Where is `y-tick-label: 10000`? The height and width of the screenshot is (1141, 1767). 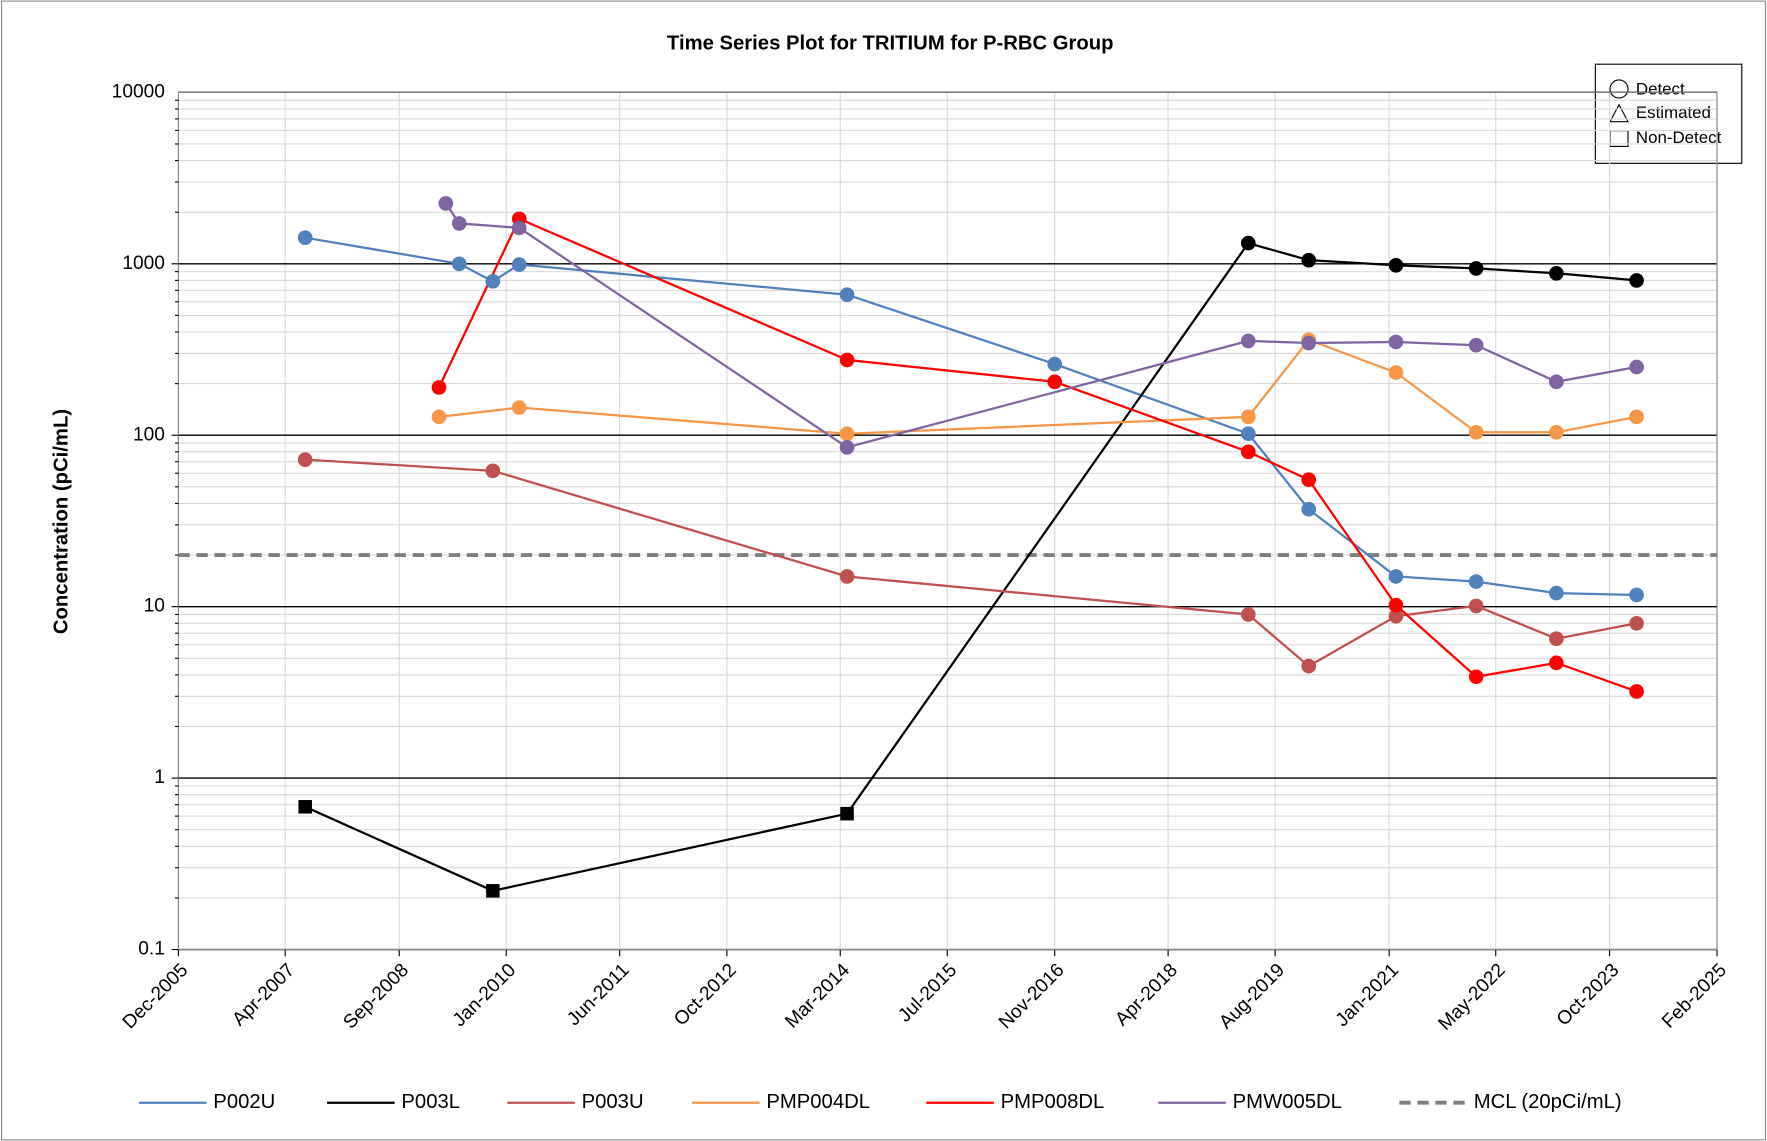 y-tick-label: 10000 is located at coordinates (138, 91).